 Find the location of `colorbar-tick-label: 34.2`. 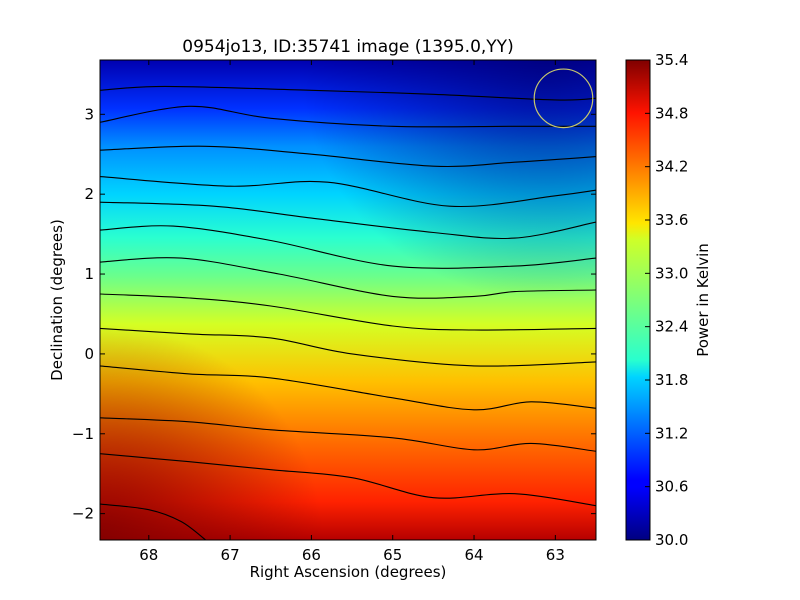

colorbar-tick-label: 34.2 is located at coordinates (671, 167).